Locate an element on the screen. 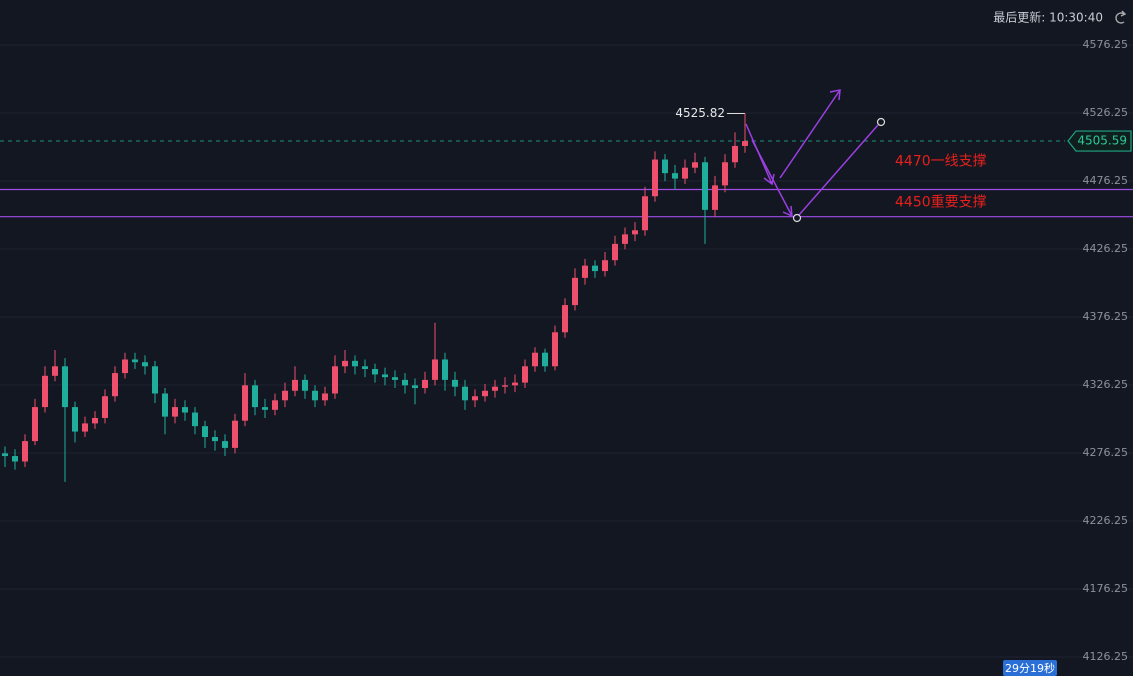  y-tick-label: 4376.25 is located at coordinates (1106, 316).